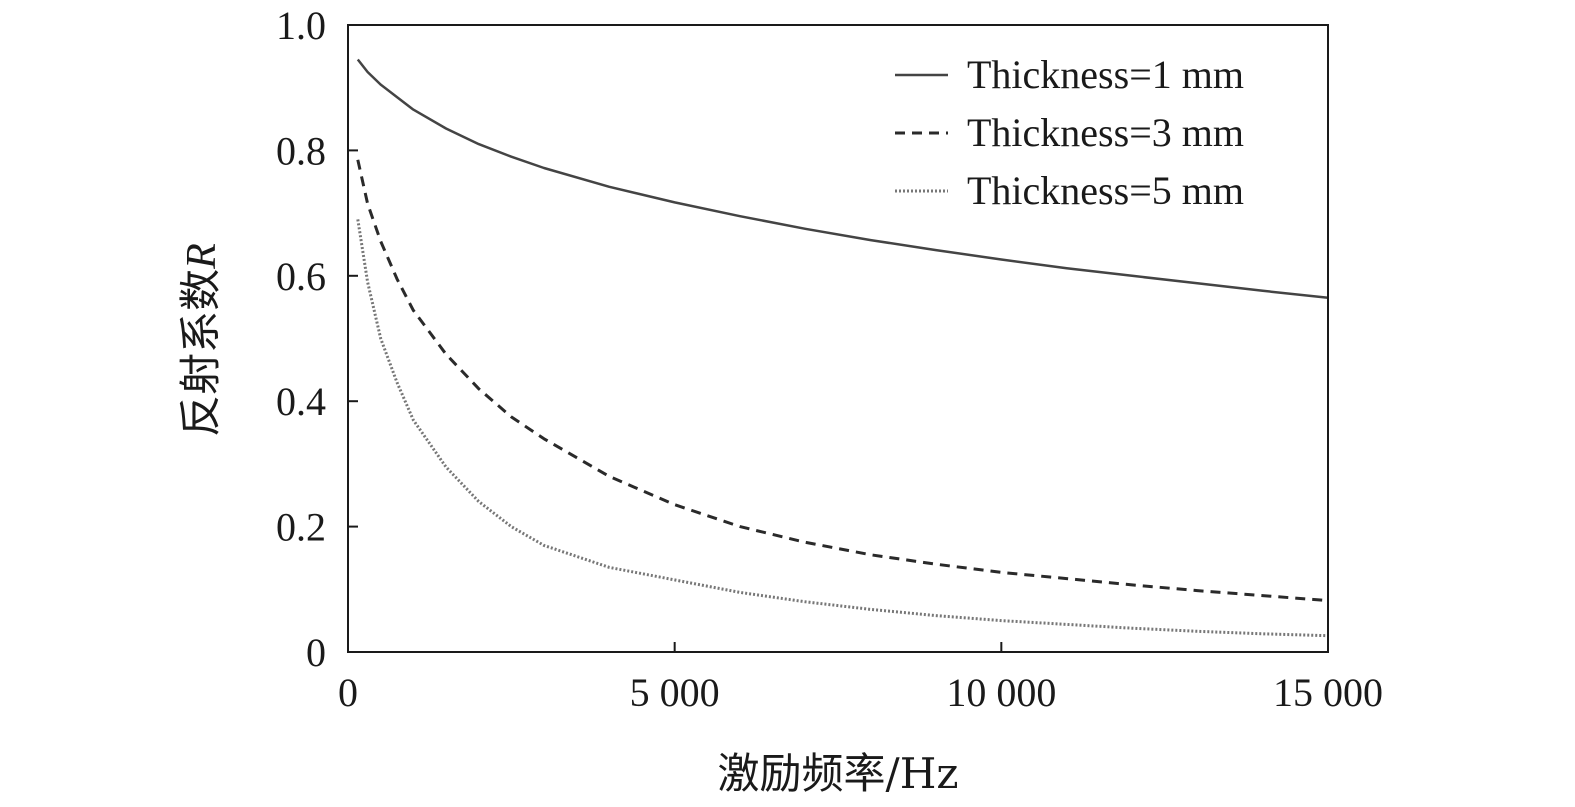 Image resolution: width=1575 pixels, height=807 pixels. What do you see at coordinates (838, 773) in the screenshot?
I see `x-axis-title: 激励频率/Hz` at bounding box center [838, 773].